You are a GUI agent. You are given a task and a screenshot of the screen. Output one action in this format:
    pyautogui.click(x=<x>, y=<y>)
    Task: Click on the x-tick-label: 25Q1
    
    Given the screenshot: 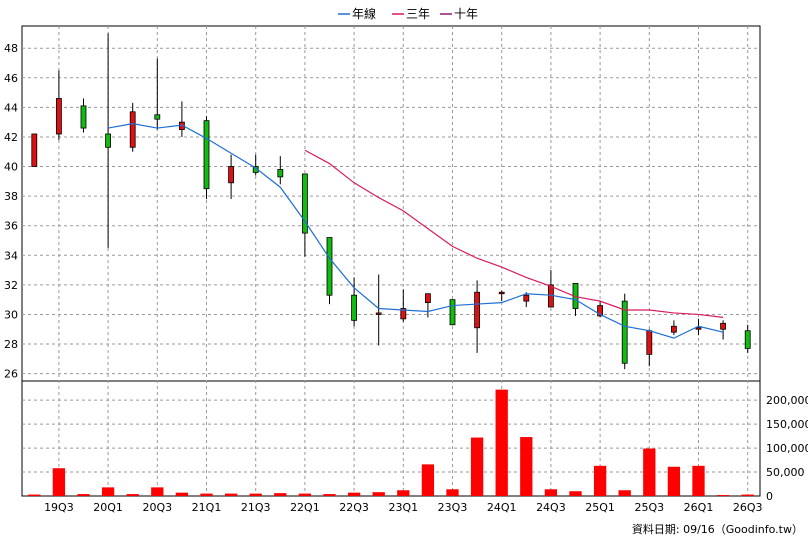 What is the action you would take?
    pyautogui.click(x=600, y=507)
    